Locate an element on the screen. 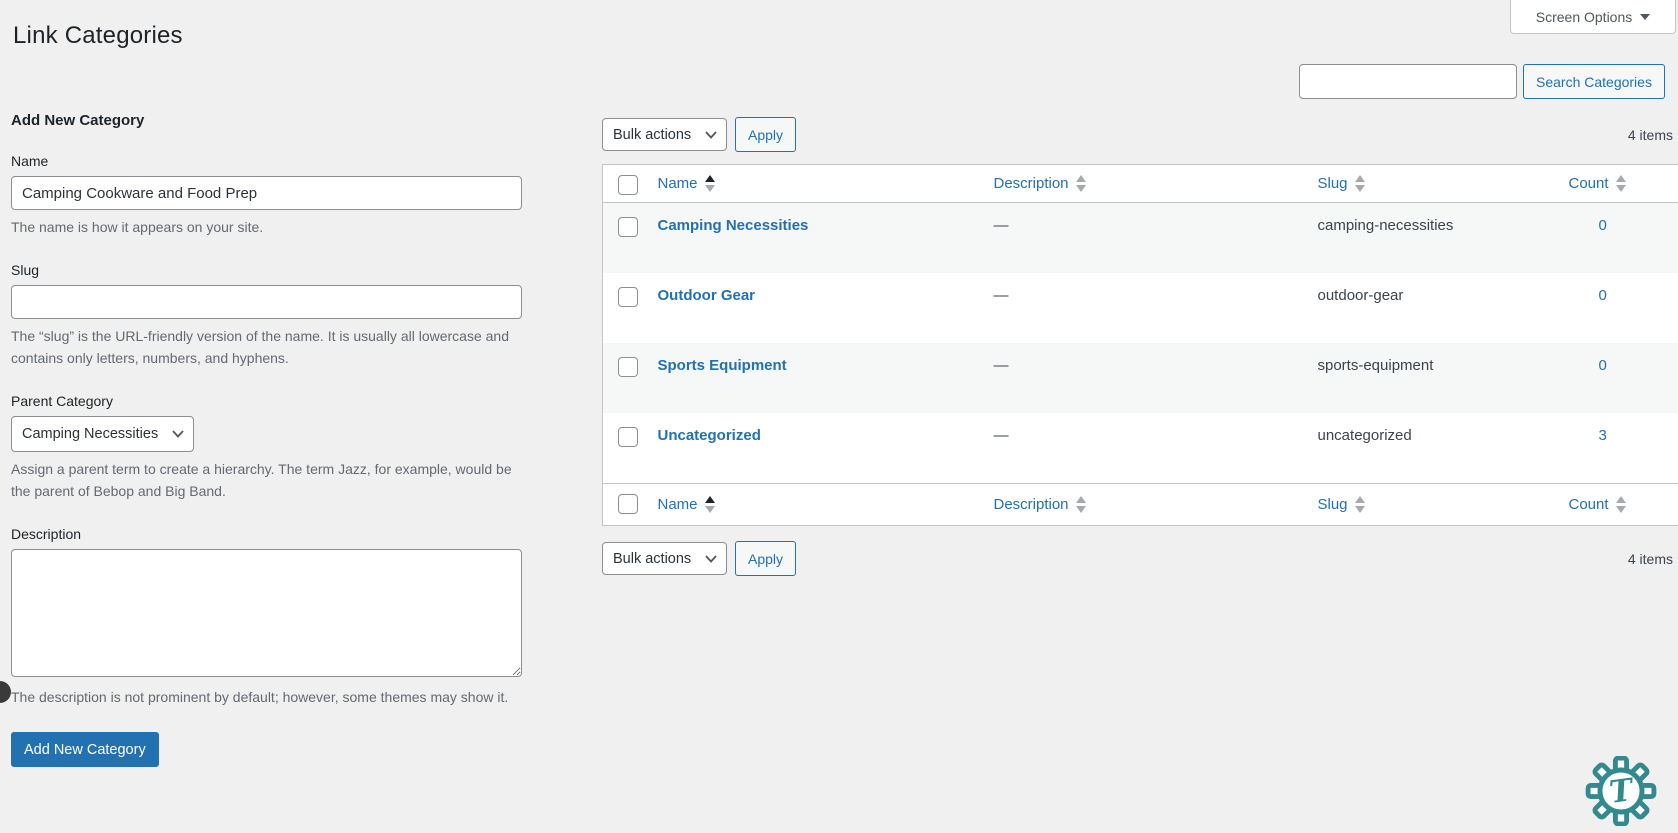 Image resolution: width=1678 pixels, height=833 pixels. category-slug: sports-equipment is located at coordinates (1375, 365).